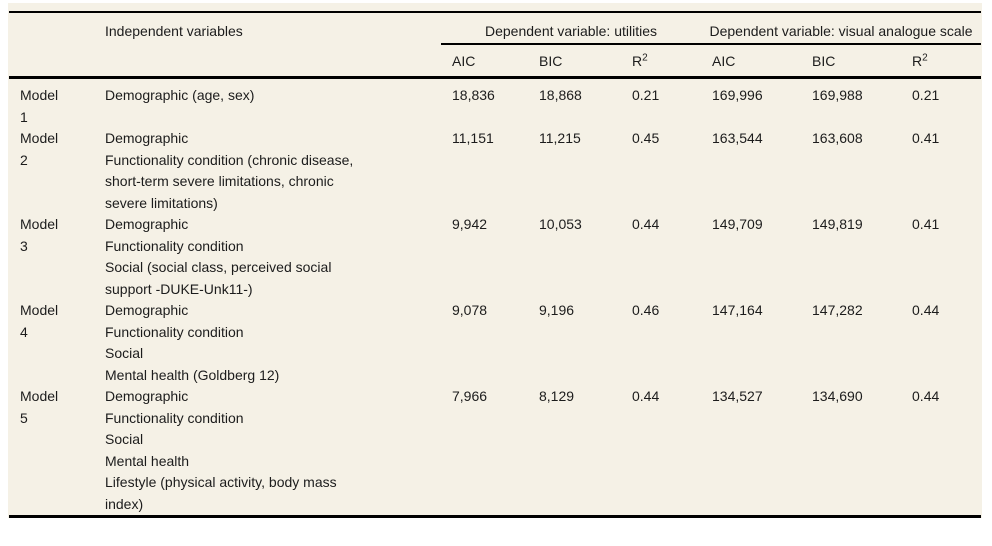  What do you see at coordinates (941, 61) in the screenshot?
I see `header-vas-r2: R2` at bounding box center [941, 61].